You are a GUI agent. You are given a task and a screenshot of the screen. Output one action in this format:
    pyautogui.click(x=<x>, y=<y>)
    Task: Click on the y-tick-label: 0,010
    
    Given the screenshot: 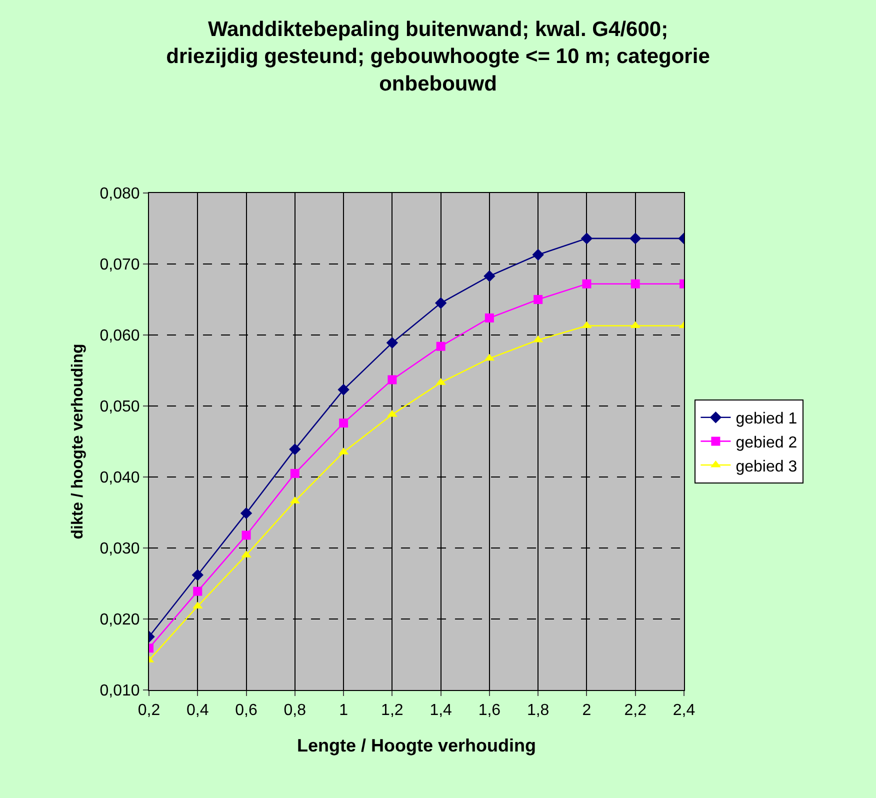 What is the action you would take?
    pyautogui.click(x=120, y=691)
    